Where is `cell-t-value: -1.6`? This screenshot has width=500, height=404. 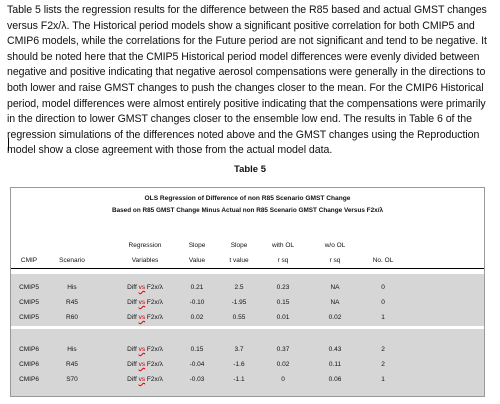 cell-t-value: -1.6 is located at coordinates (239, 364).